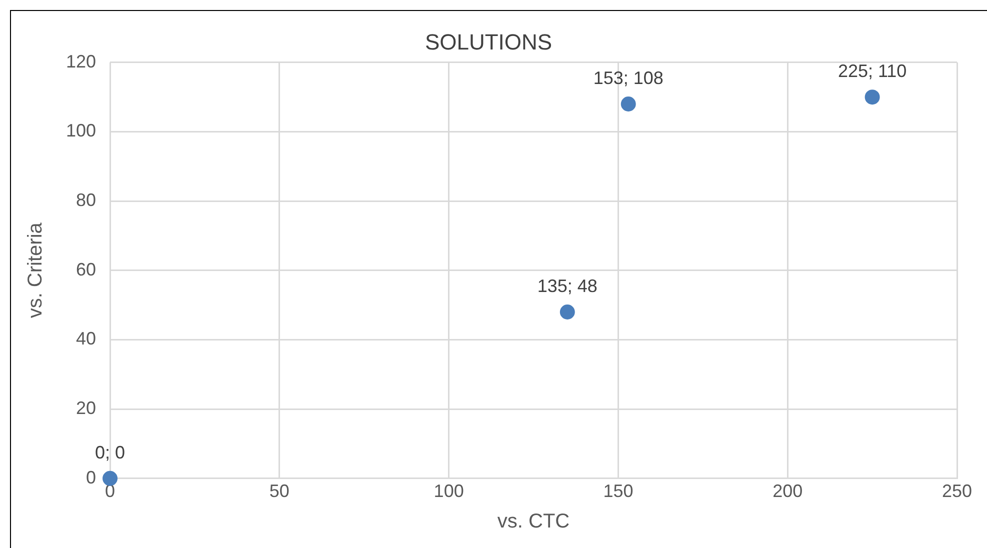  What do you see at coordinates (81, 61) in the screenshot?
I see `y-tick-label: 120` at bounding box center [81, 61].